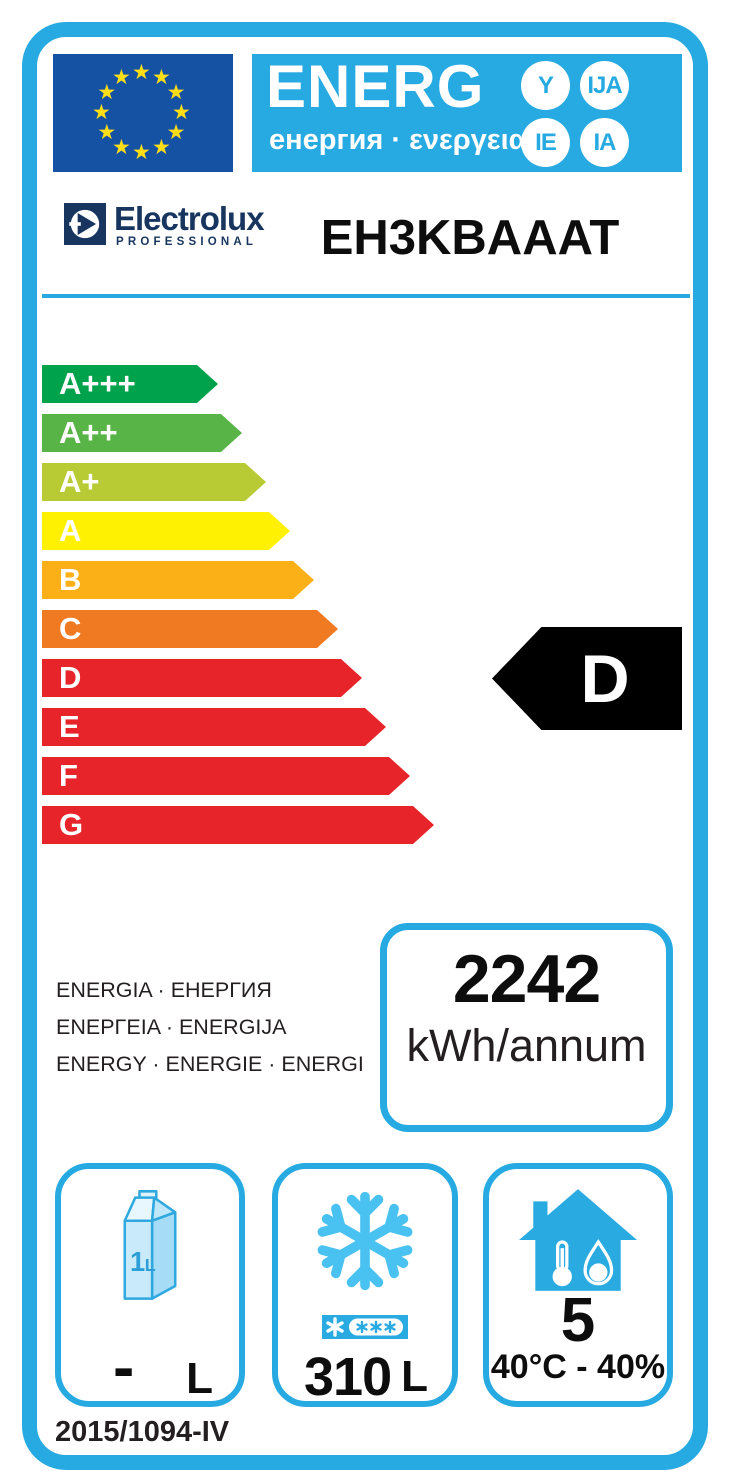 This screenshot has height=1480, width=730. What do you see at coordinates (189, 218) in the screenshot?
I see `brand-name: Electrolux` at bounding box center [189, 218].